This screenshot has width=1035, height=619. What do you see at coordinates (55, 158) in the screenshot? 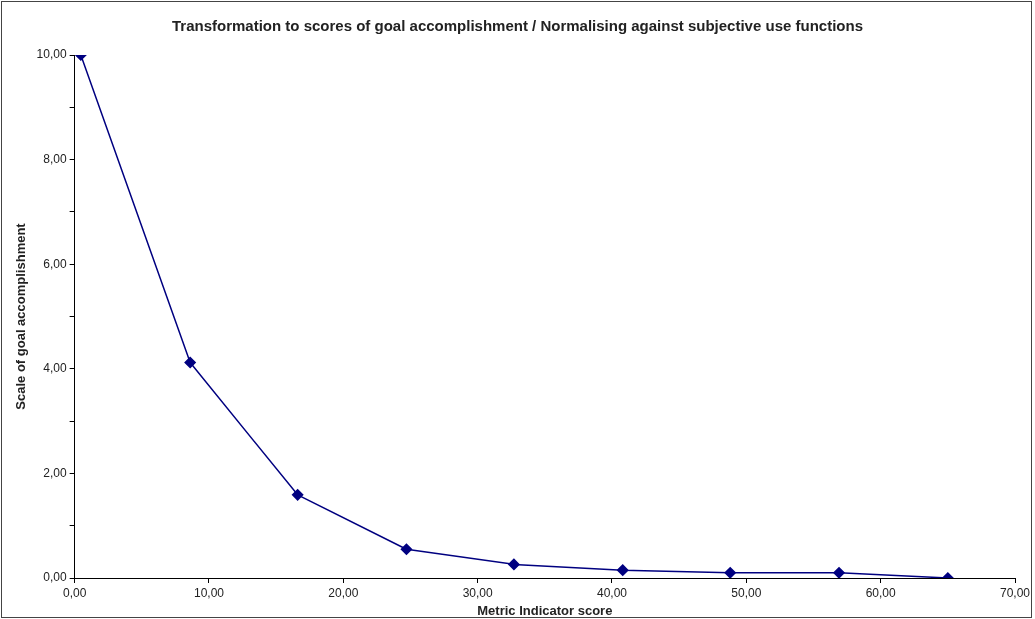
I see `y-tick-label: 8,00` at bounding box center [55, 158].